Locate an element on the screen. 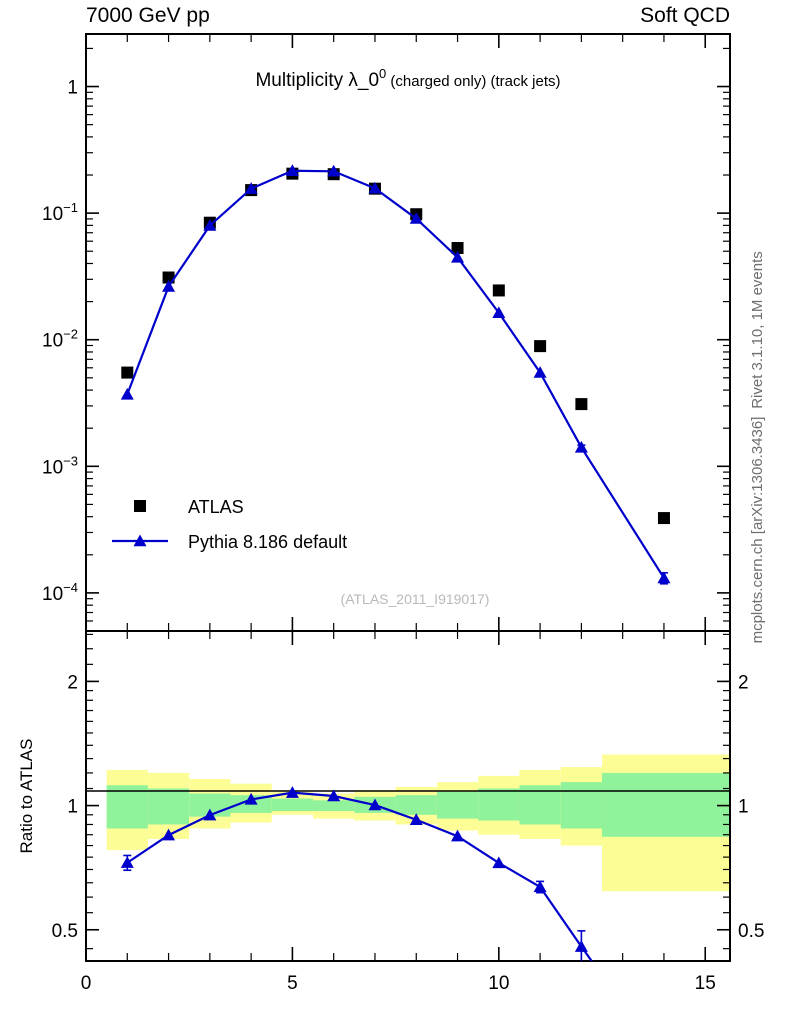 This screenshot has width=786, height=1024. header-right-process: Soft QCD is located at coordinates (685, 15).